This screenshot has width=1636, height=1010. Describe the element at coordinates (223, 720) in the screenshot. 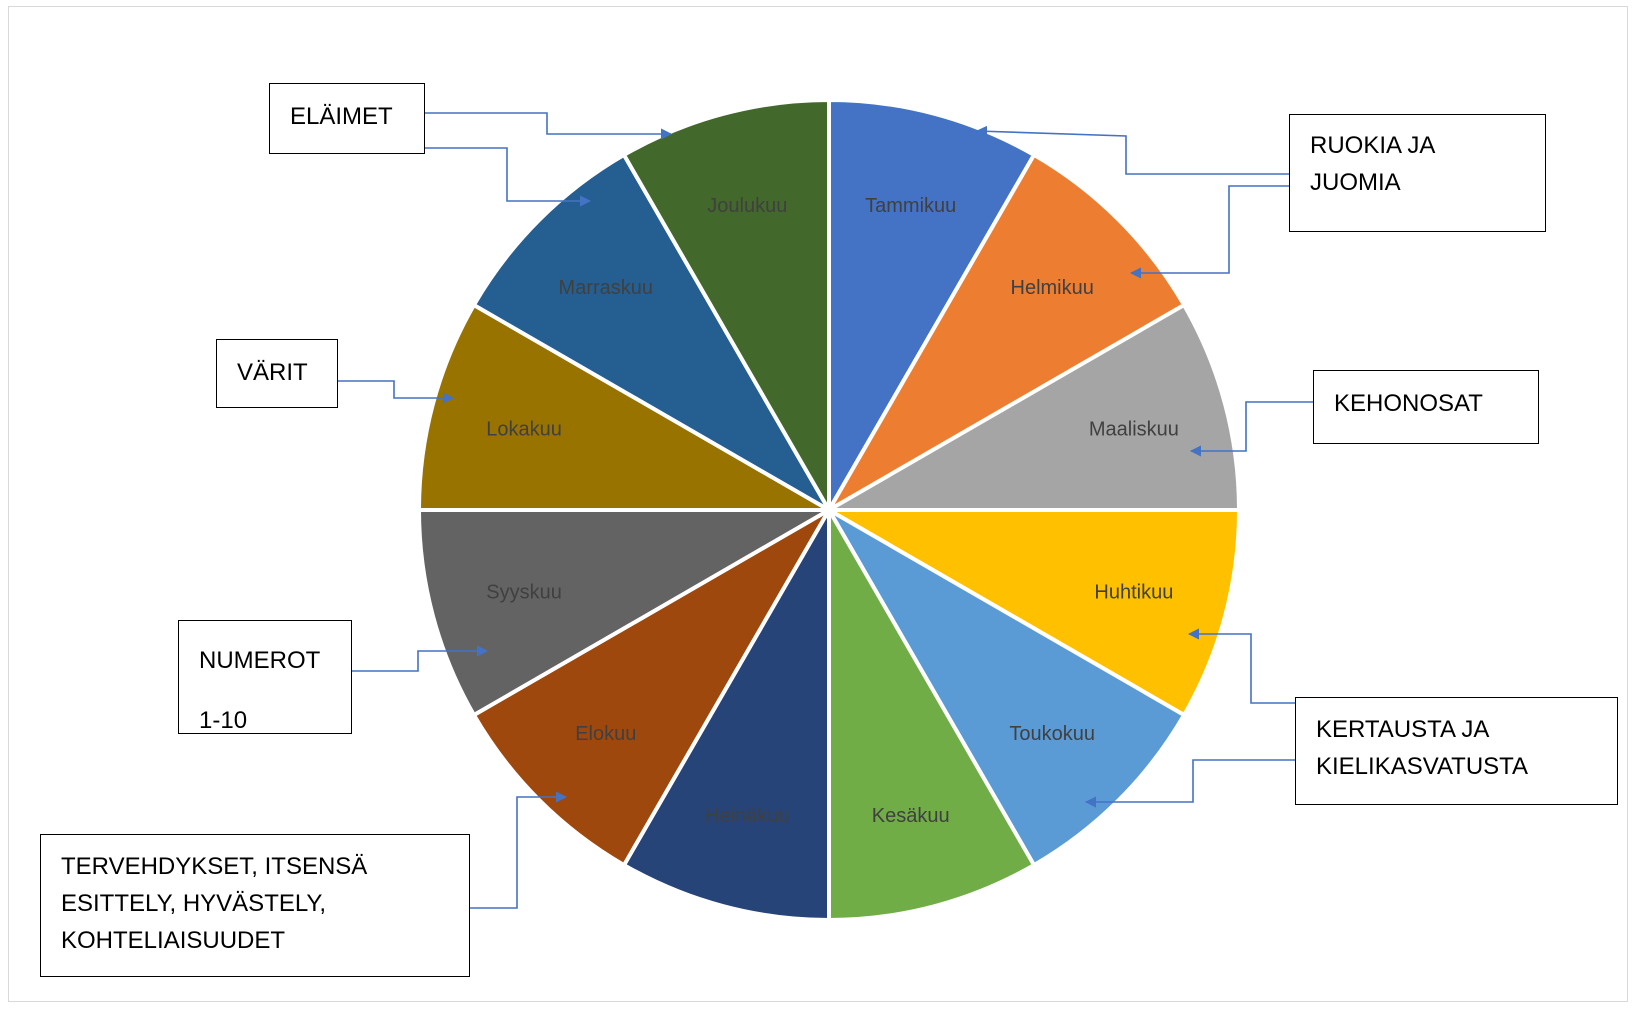

I see `callout-numerot-line-2: 1-10` at that location.